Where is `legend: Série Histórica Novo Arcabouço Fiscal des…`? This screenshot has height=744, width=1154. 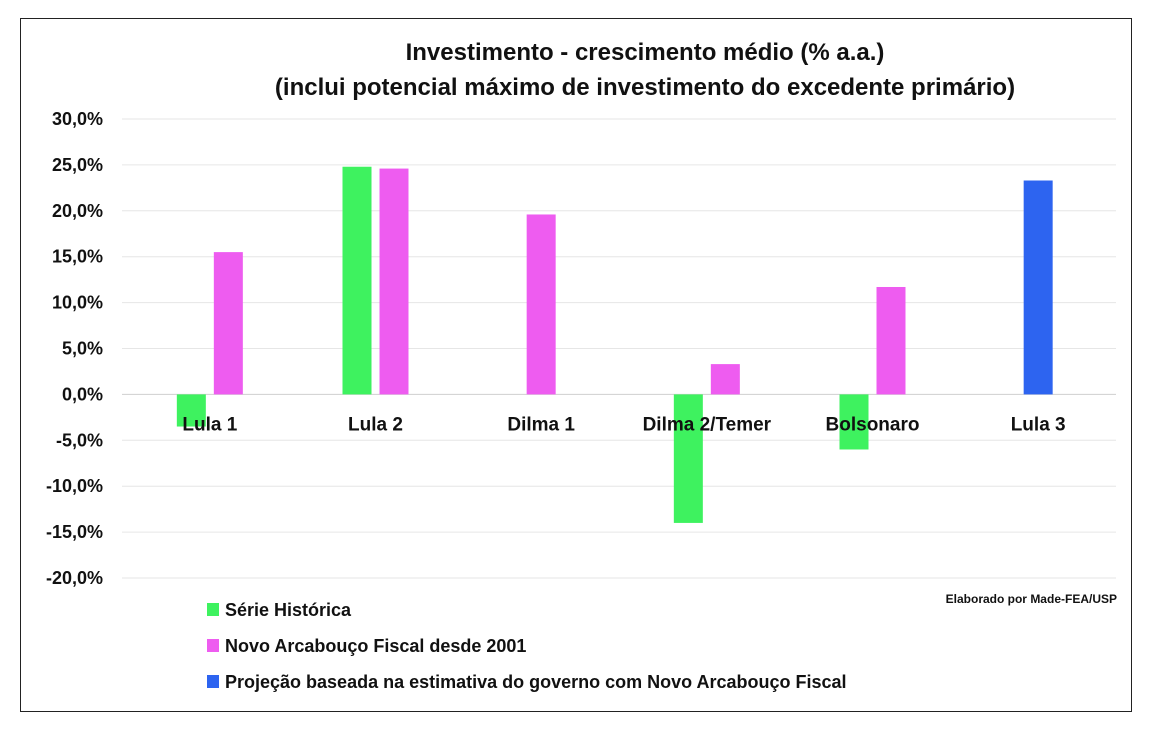 legend: Série Histórica Novo Arcabouço Fiscal des… is located at coordinates (527, 646).